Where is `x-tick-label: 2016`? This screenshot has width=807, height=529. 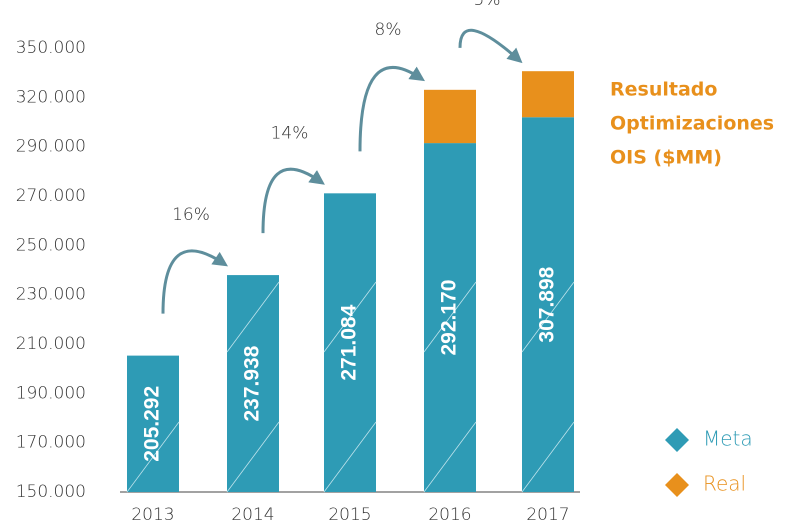 x-tick-label: 2016 is located at coordinates (449, 515).